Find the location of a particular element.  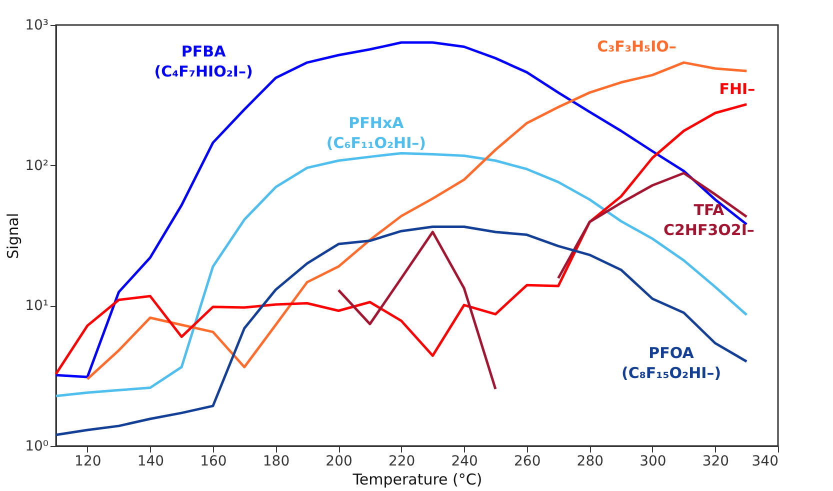

series-label: PFHxA (C₆F₁₁O₂HI–) is located at coordinates (376, 133).